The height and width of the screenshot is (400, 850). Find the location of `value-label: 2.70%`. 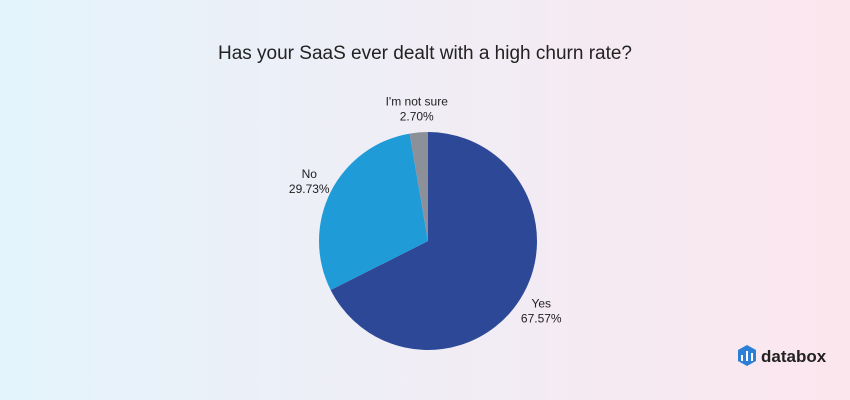

value-label: 2.70% is located at coordinates (417, 116).